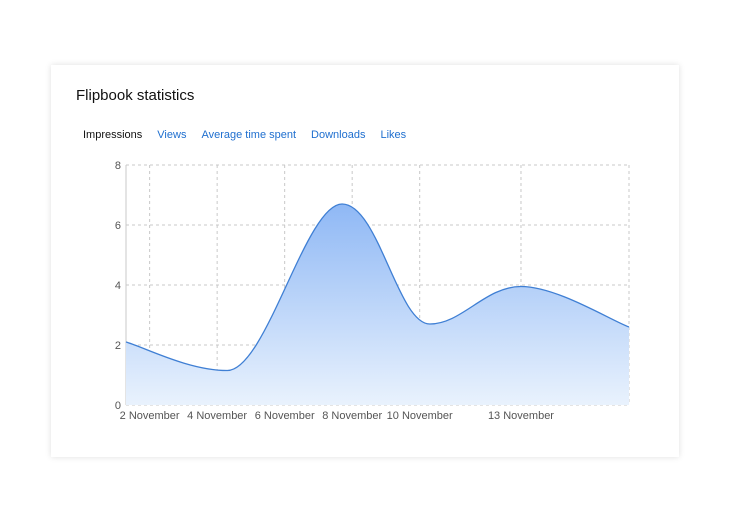 This screenshot has height=522, width=730. I want to click on card-title: Flipbook statistics, so click(135, 95).